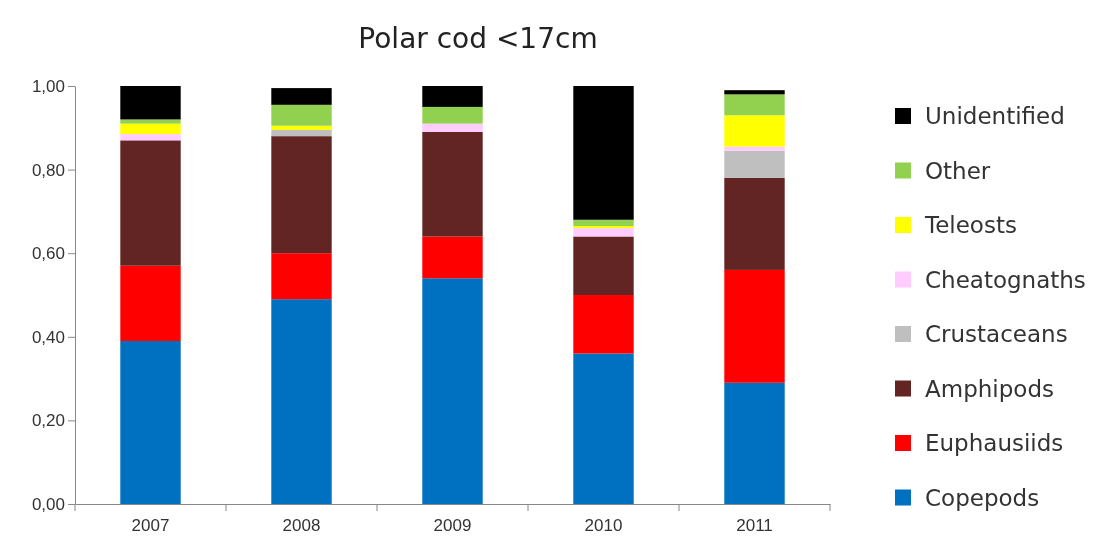 The image size is (1110, 554). Describe the element at coordinates (301, 525) in the screenshot. I see `x-tick-label: 2008` at that location.